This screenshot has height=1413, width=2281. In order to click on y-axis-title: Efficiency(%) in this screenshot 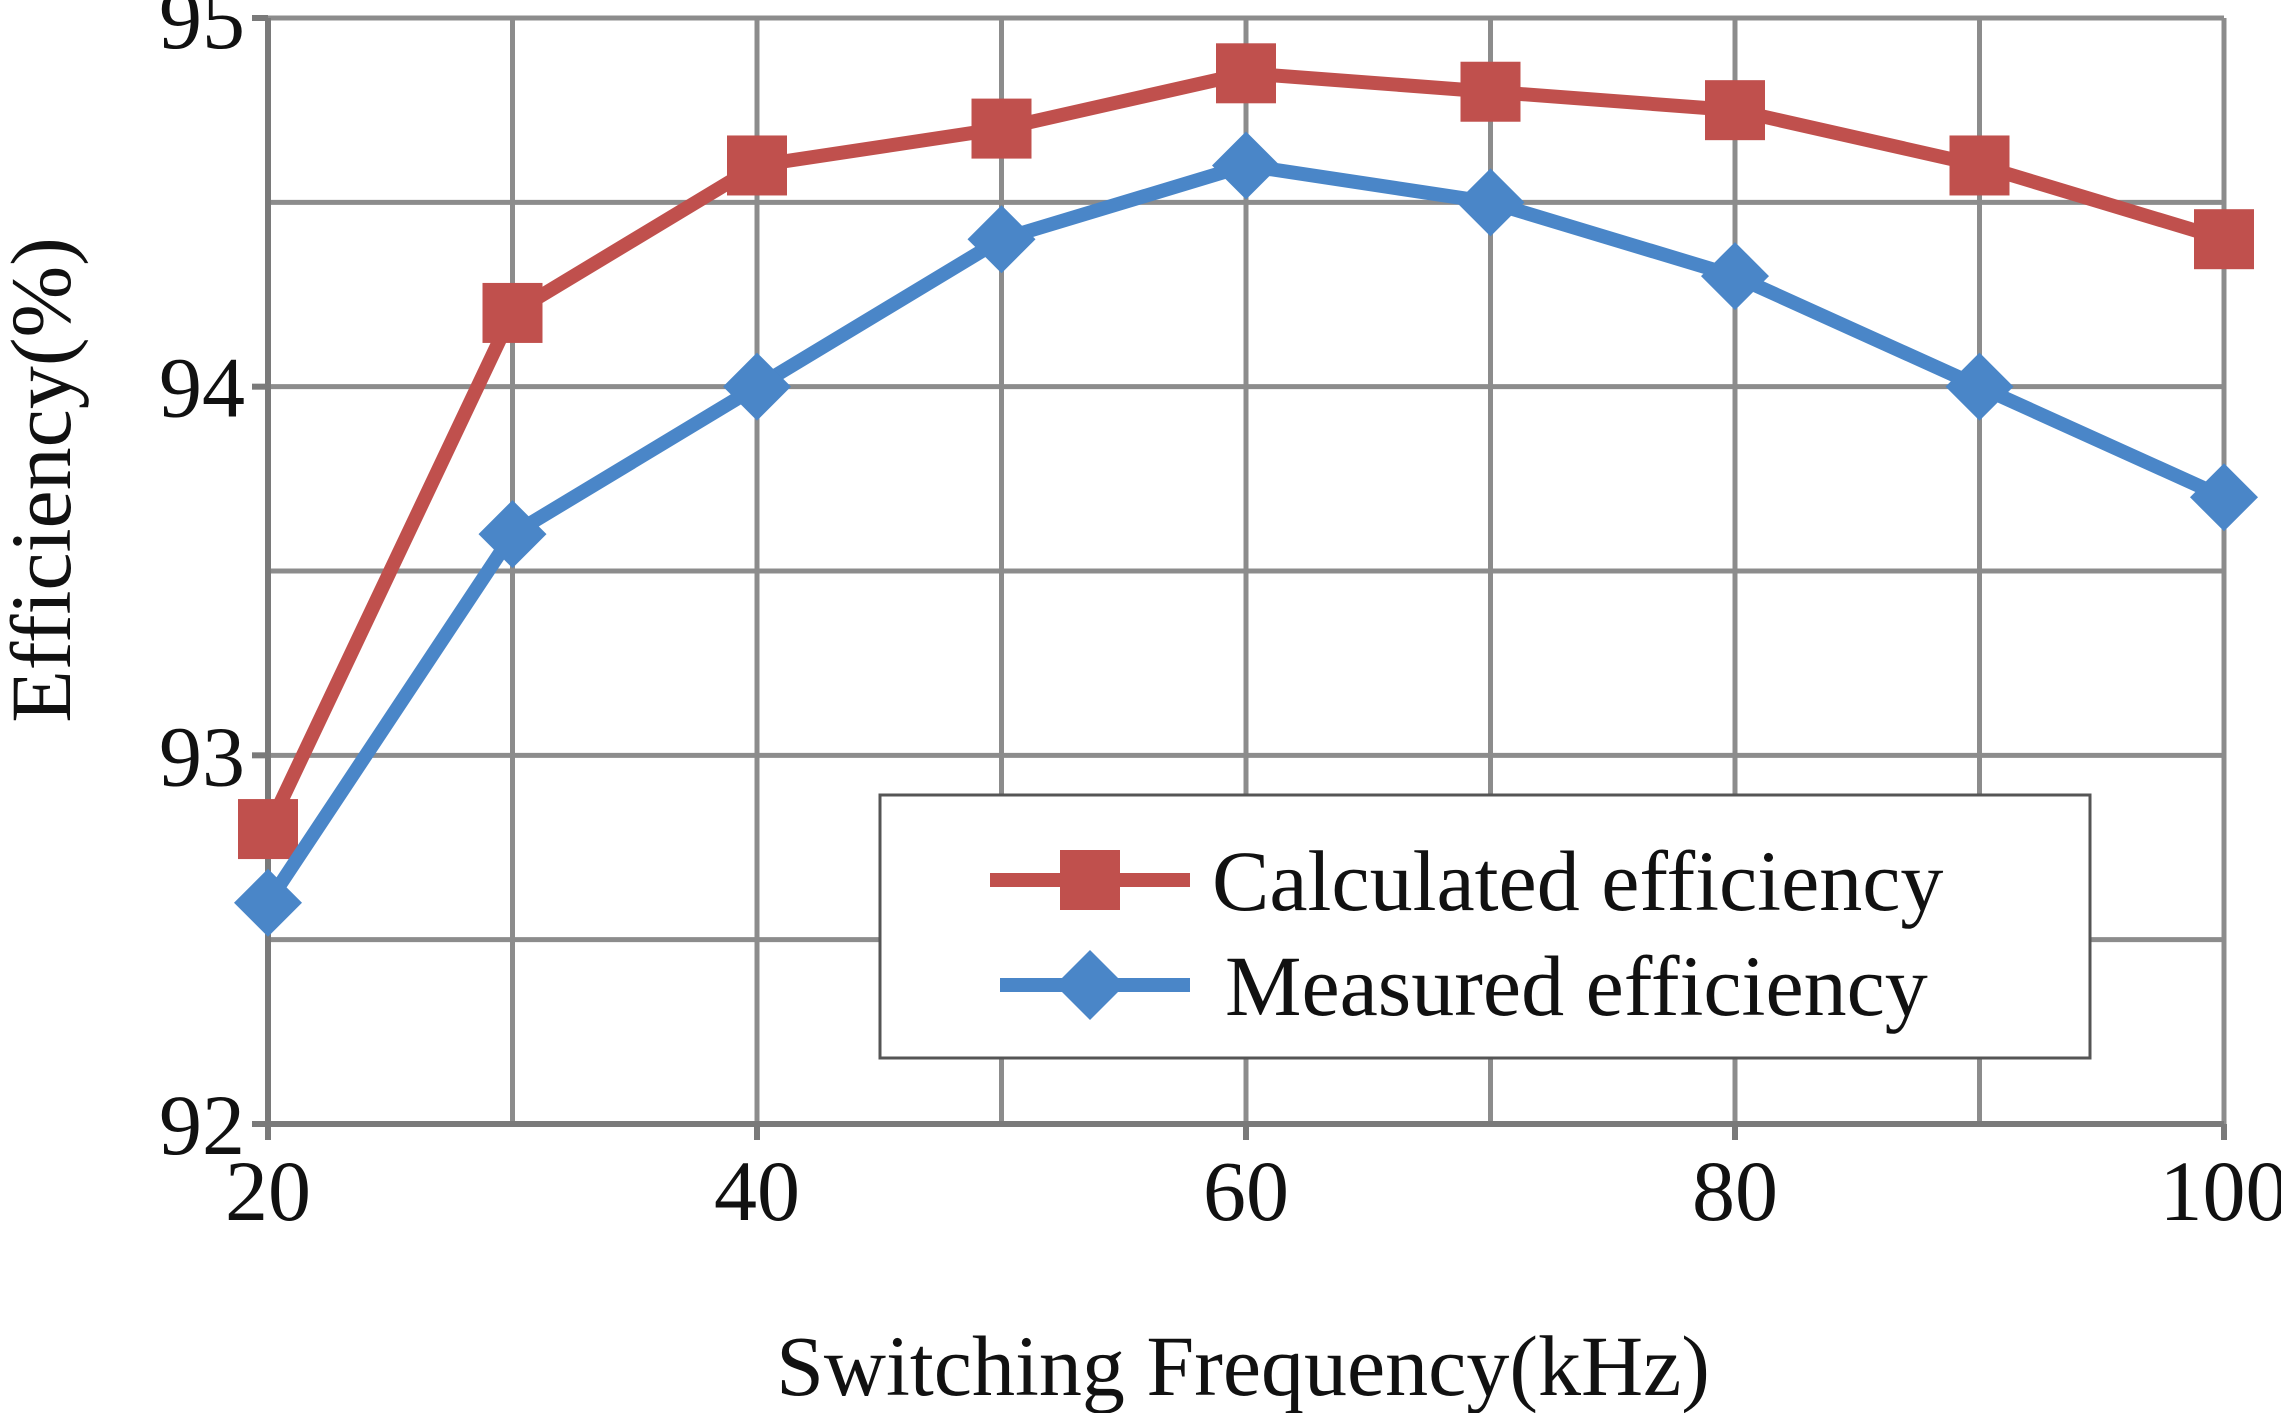, I will do `click(44, 479)`.